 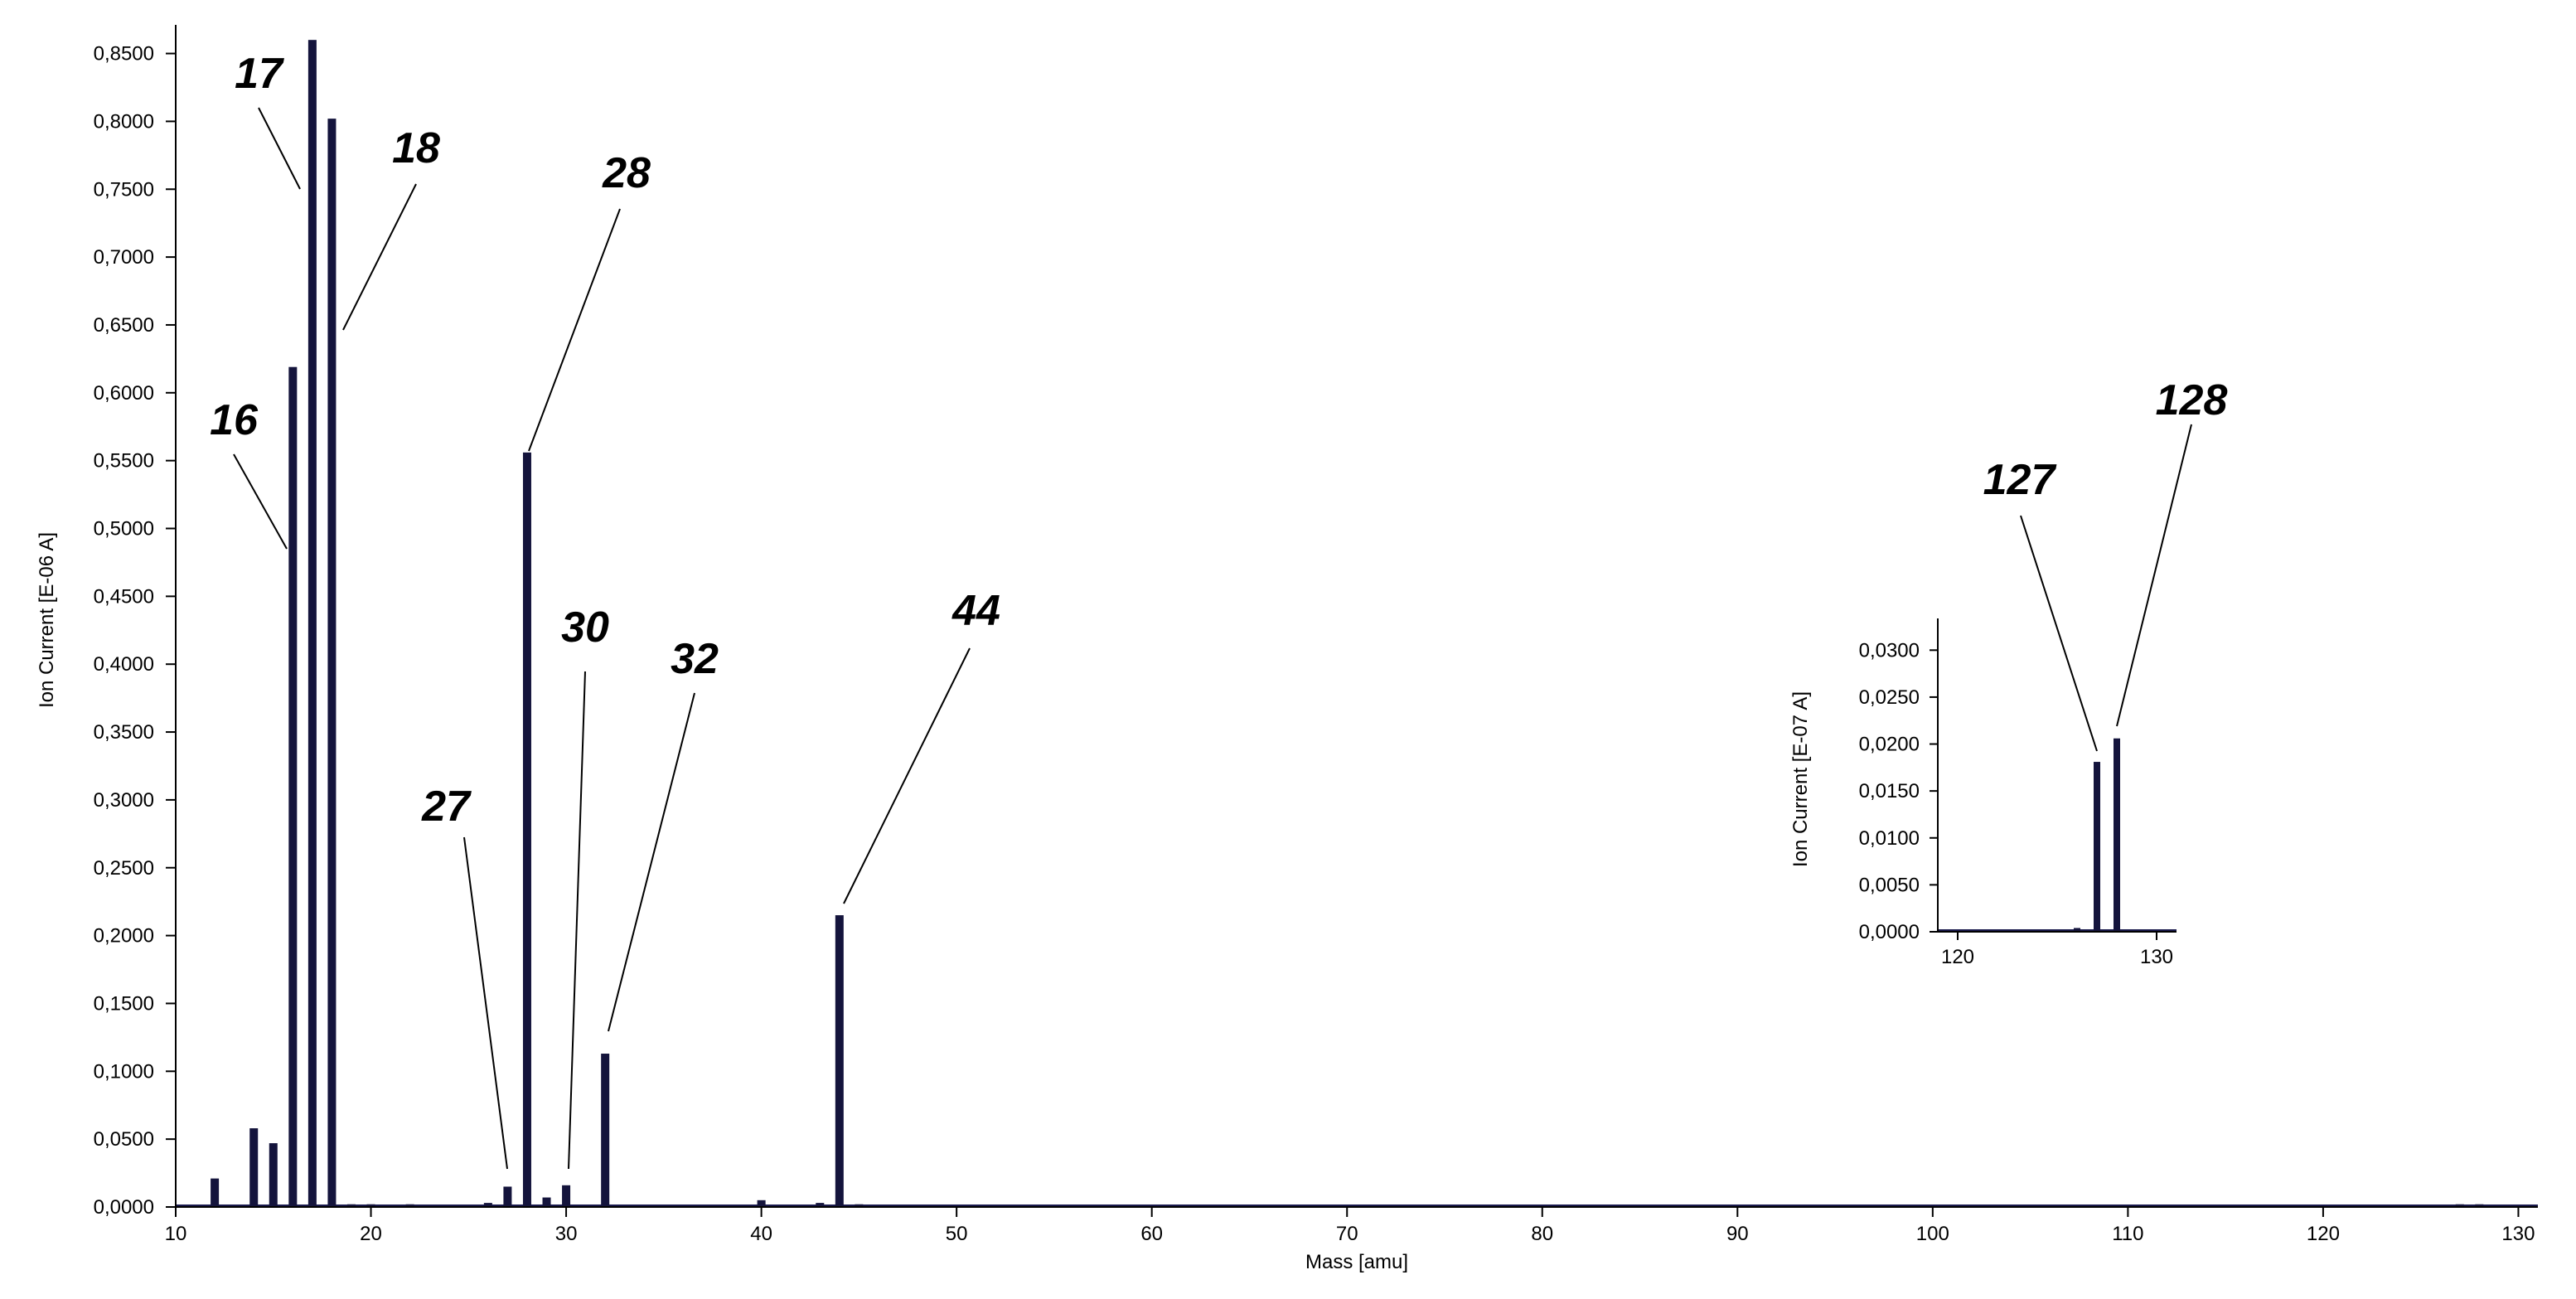 I want to click on peak-label-127: 127, so click(x=2020, y=480).